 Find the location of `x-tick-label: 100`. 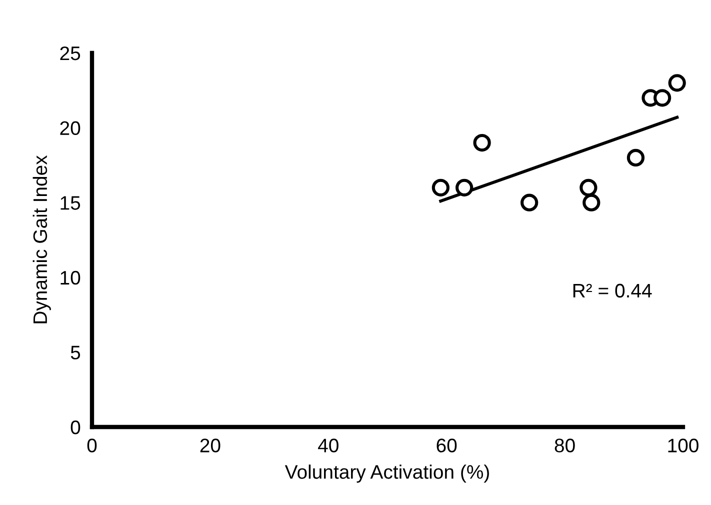

x-tick-label: 100 is located at coordinates (683, 445).